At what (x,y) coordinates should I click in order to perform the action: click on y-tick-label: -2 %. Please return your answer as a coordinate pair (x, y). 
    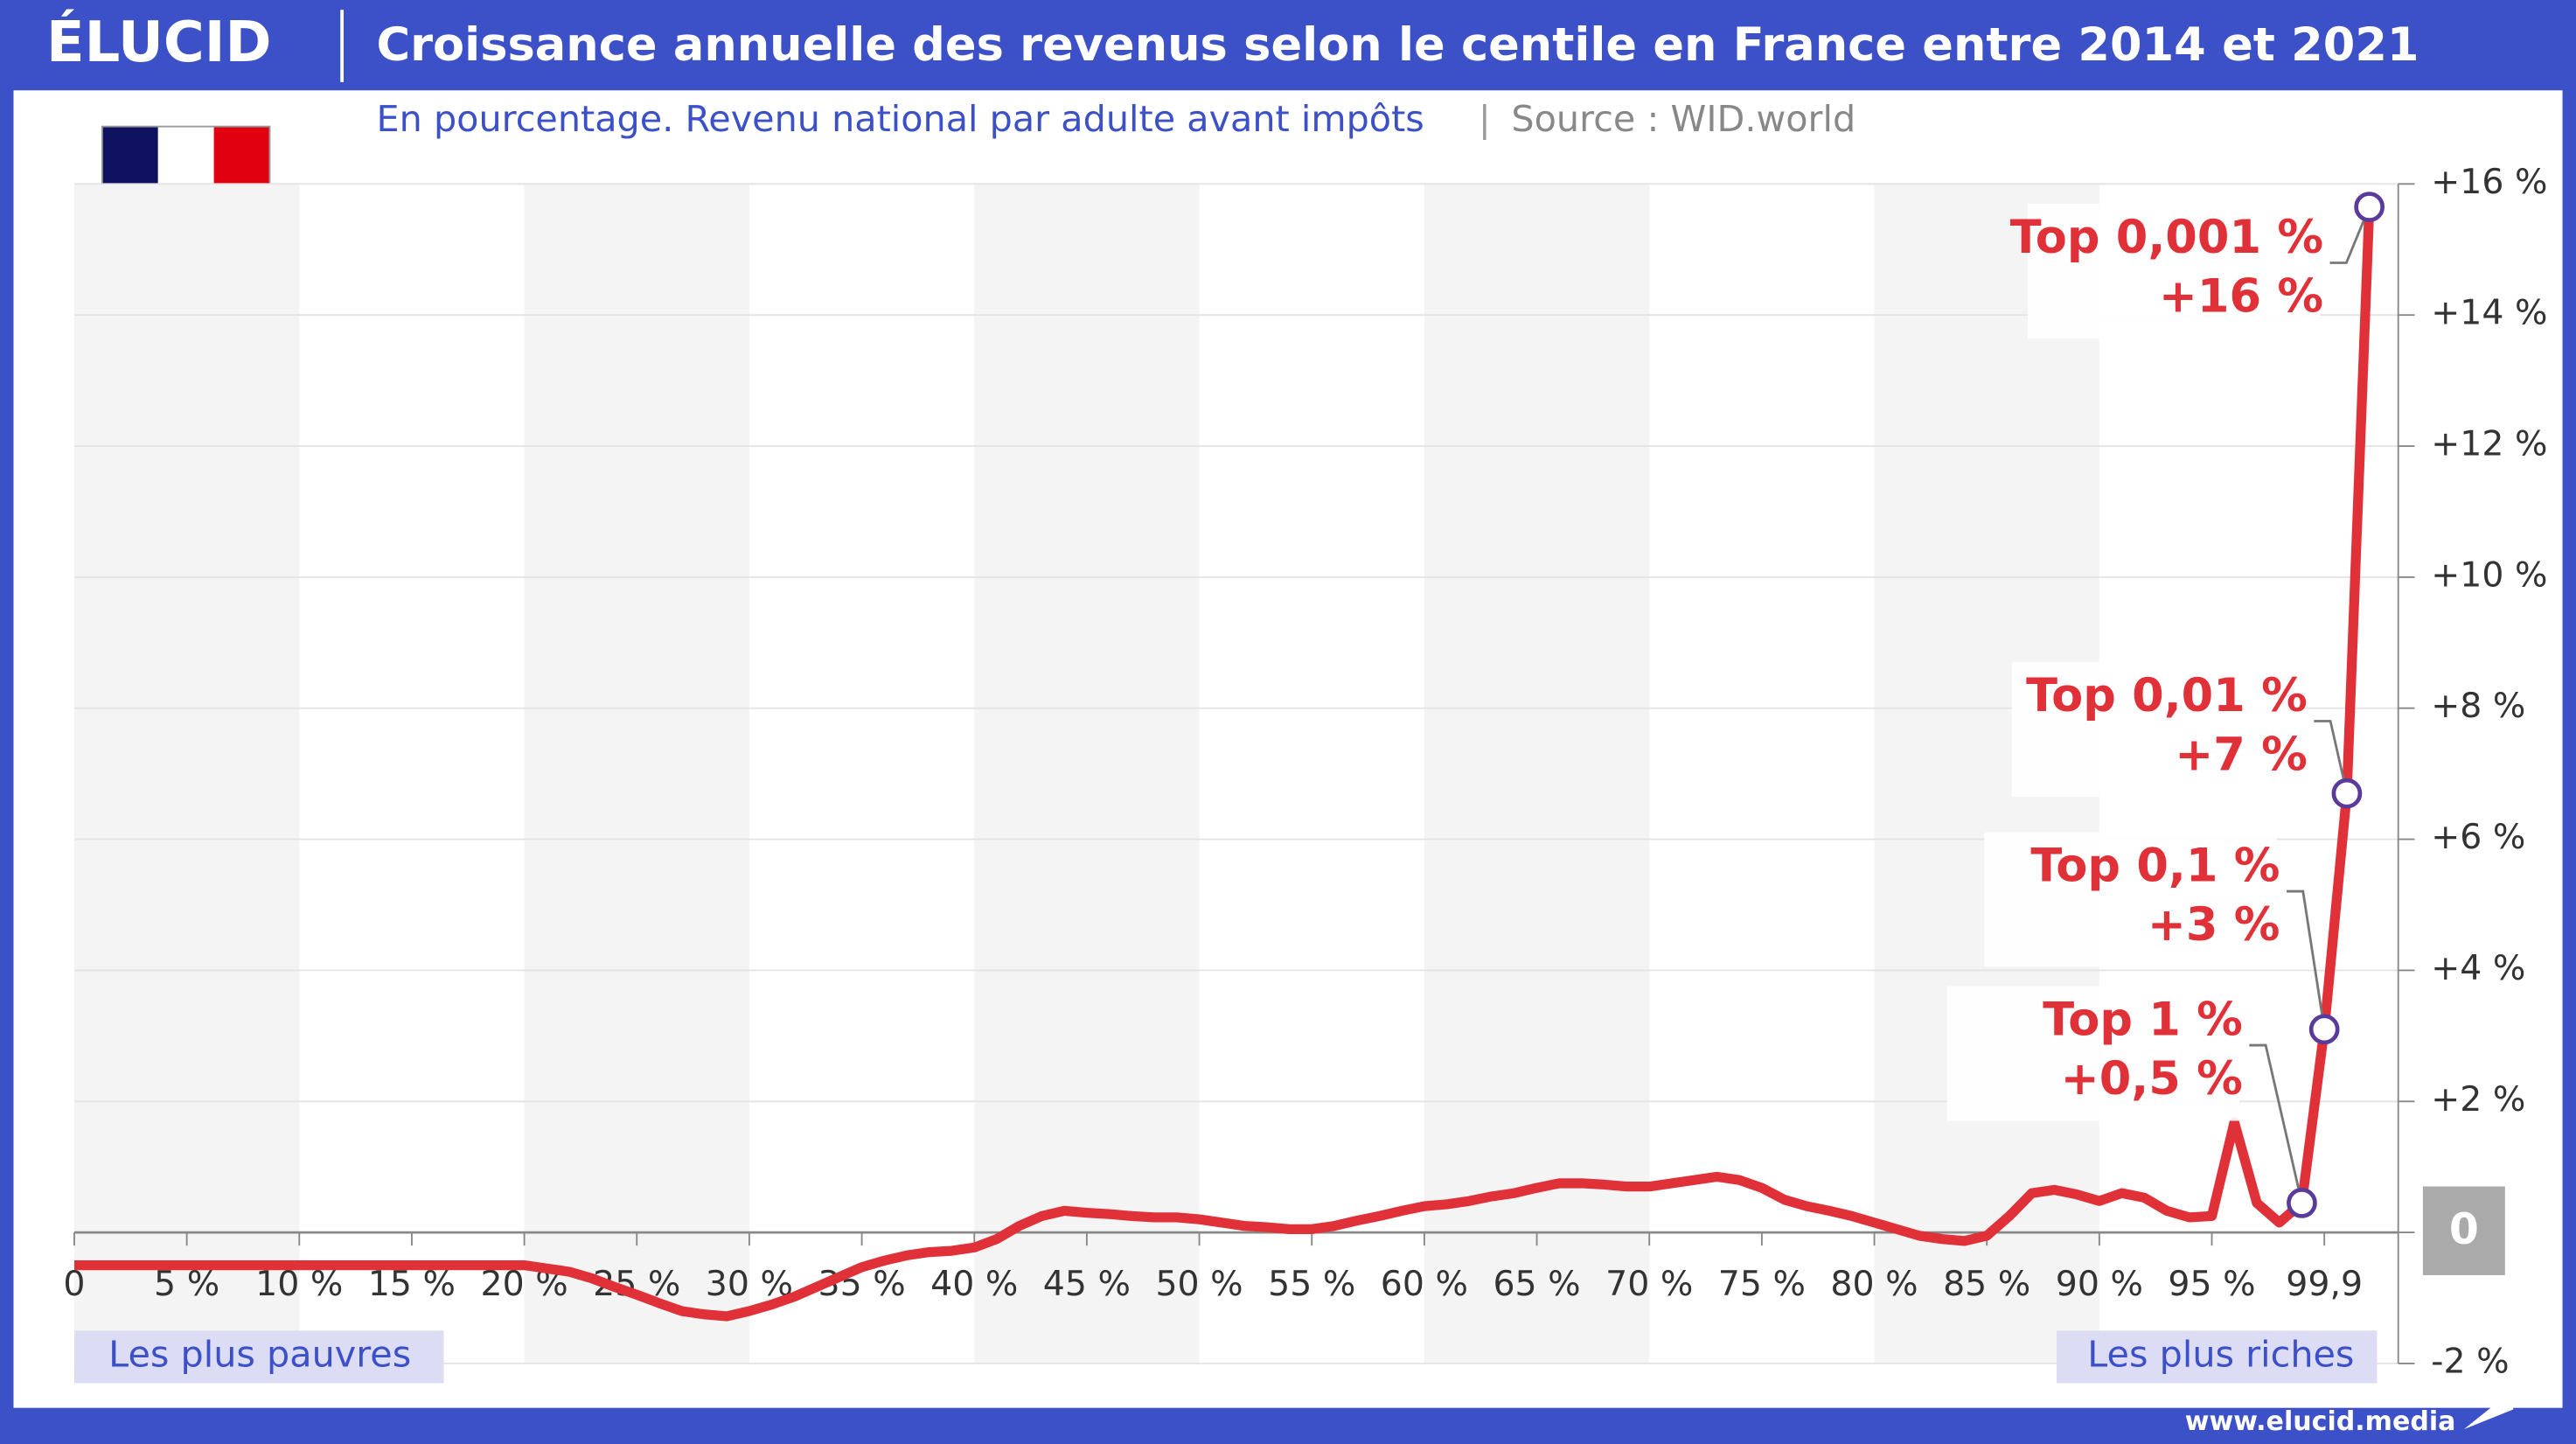
    Looking at the image, I should click on (2470, 1361).